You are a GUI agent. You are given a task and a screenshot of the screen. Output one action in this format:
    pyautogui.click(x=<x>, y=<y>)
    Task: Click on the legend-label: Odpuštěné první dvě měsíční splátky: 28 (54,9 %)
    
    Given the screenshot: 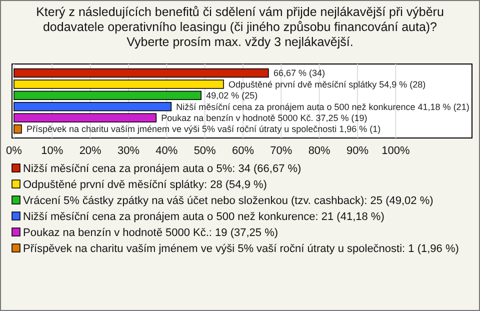 What is the action you would take?
    pyautogui.click(x=145, y=185)
    